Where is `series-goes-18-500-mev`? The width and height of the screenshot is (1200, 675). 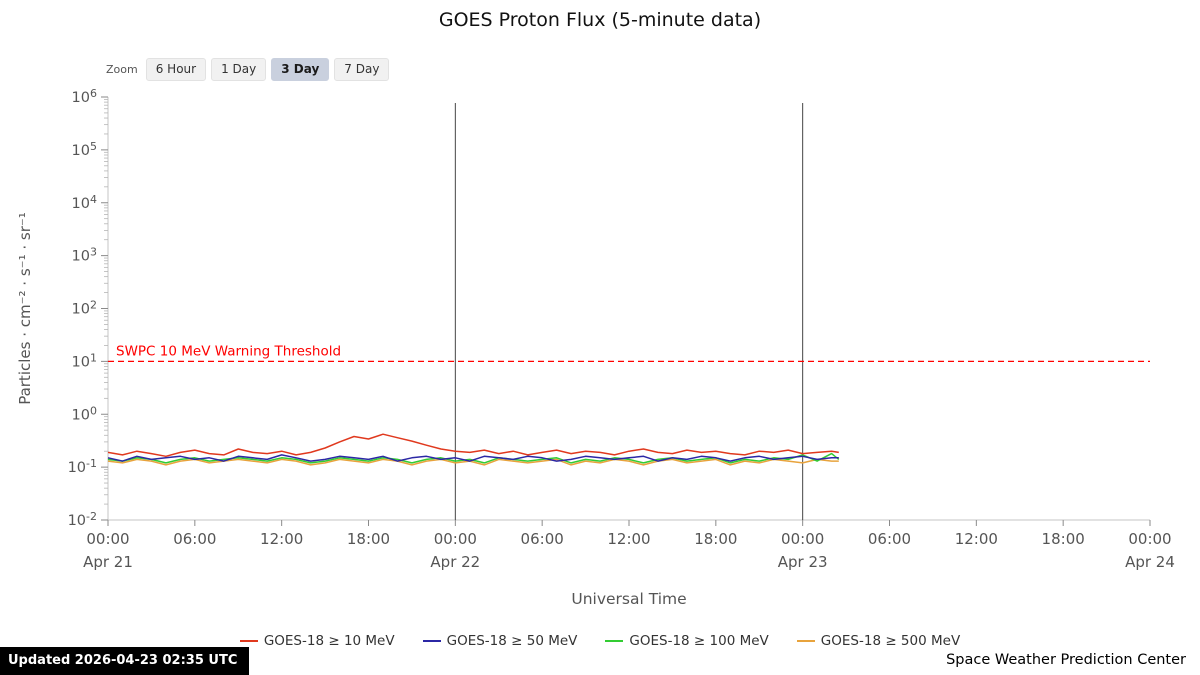 series-goes-18-500-mev is located at coordinates (473, 462).